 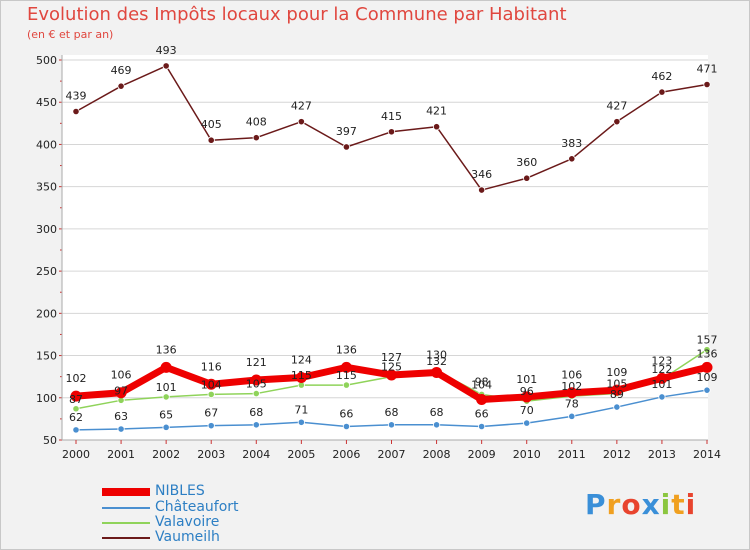 What do you see at coordinates (301, 106) in the screenshot?
I see `data-label-vaumeilh: 427` at bounding box center [301, 106].